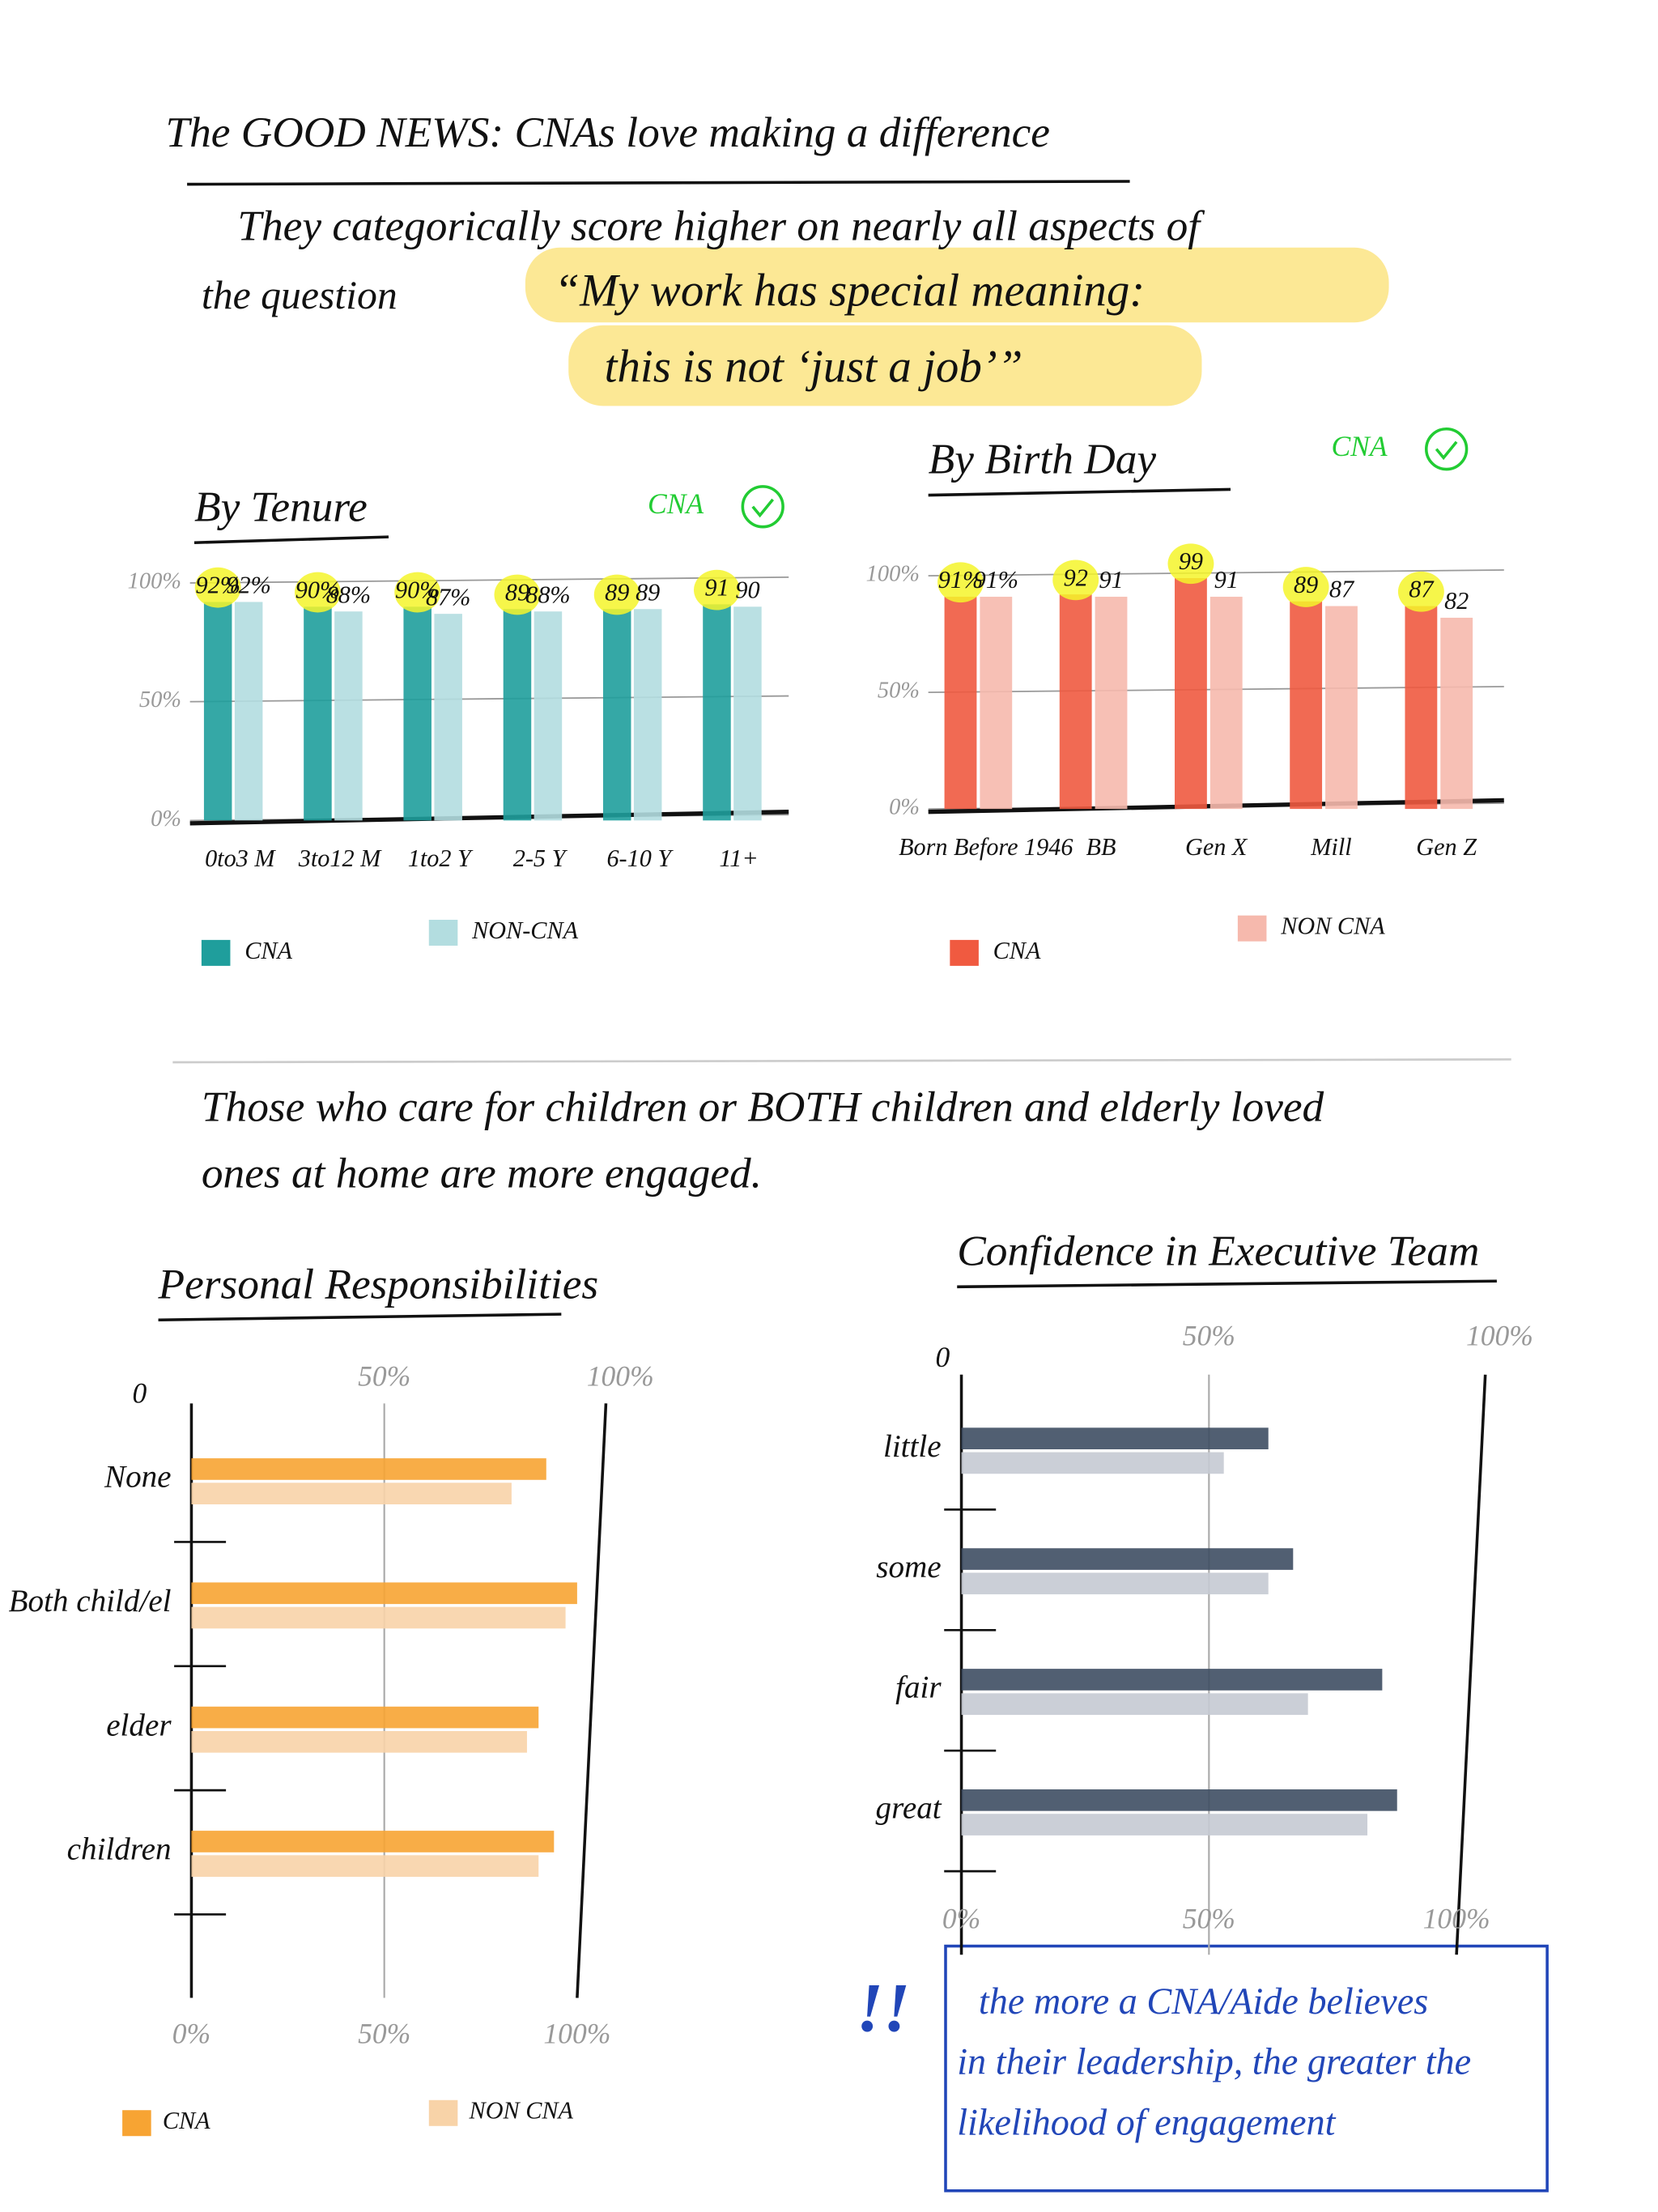 This screenshot has height=2212, width=1658. What do you see at coordinates (1446, 847) in the screenshot?
I see `x-tick-label: Gen Z` at bounding box center [1446, 847].